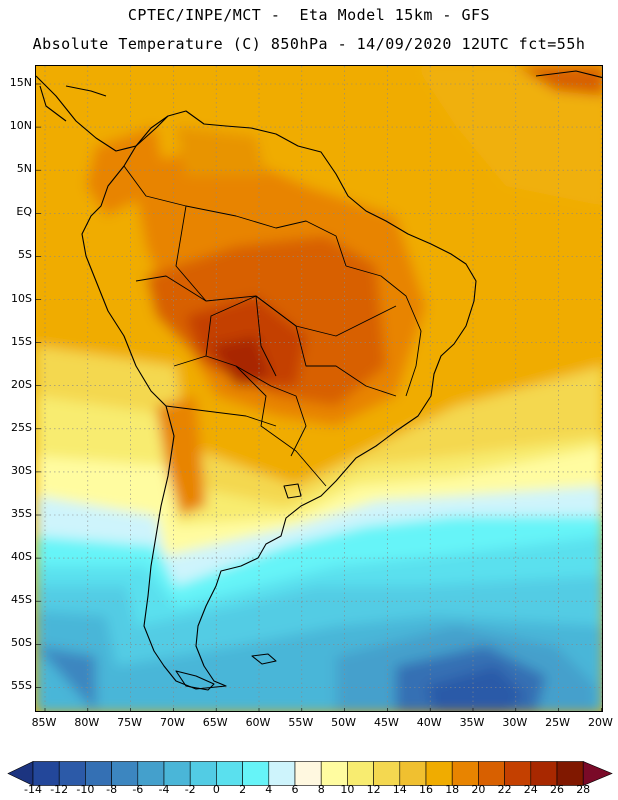 This screenshot has width=618, height=800. I want to click on colorbar-label: 4, so click(269, 789).